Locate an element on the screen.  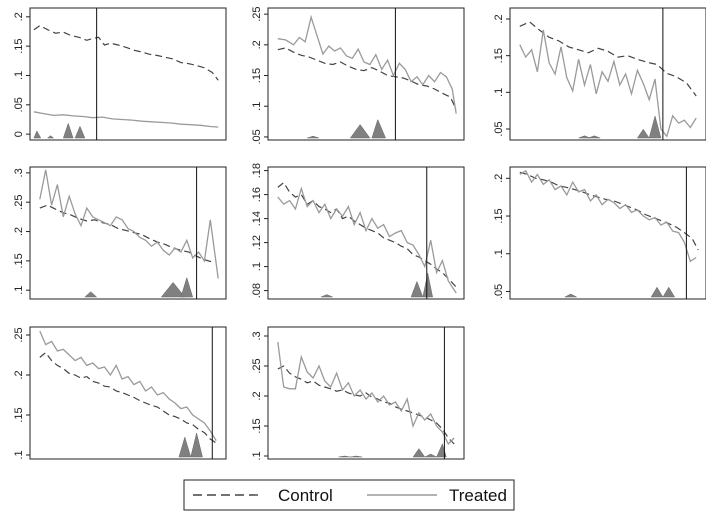
panel-4: .1 .15 .2 .25 .3 is located at coordinates (120, 233).